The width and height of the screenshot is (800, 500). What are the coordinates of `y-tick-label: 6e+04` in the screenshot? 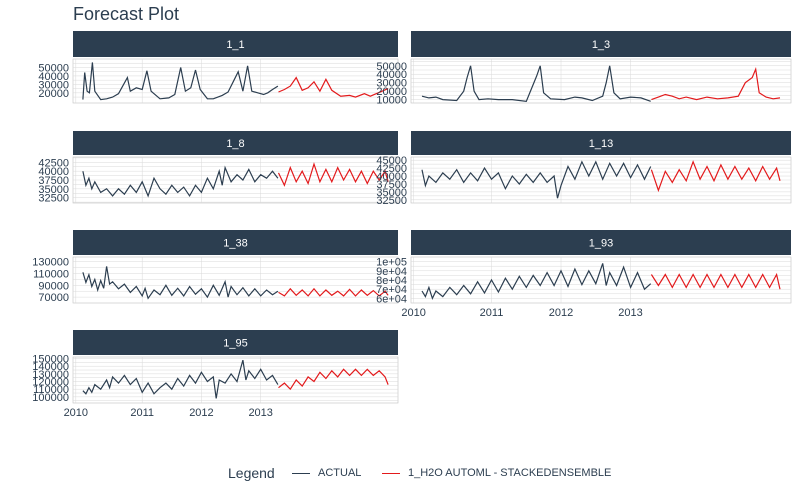 It's located at (391, 299).